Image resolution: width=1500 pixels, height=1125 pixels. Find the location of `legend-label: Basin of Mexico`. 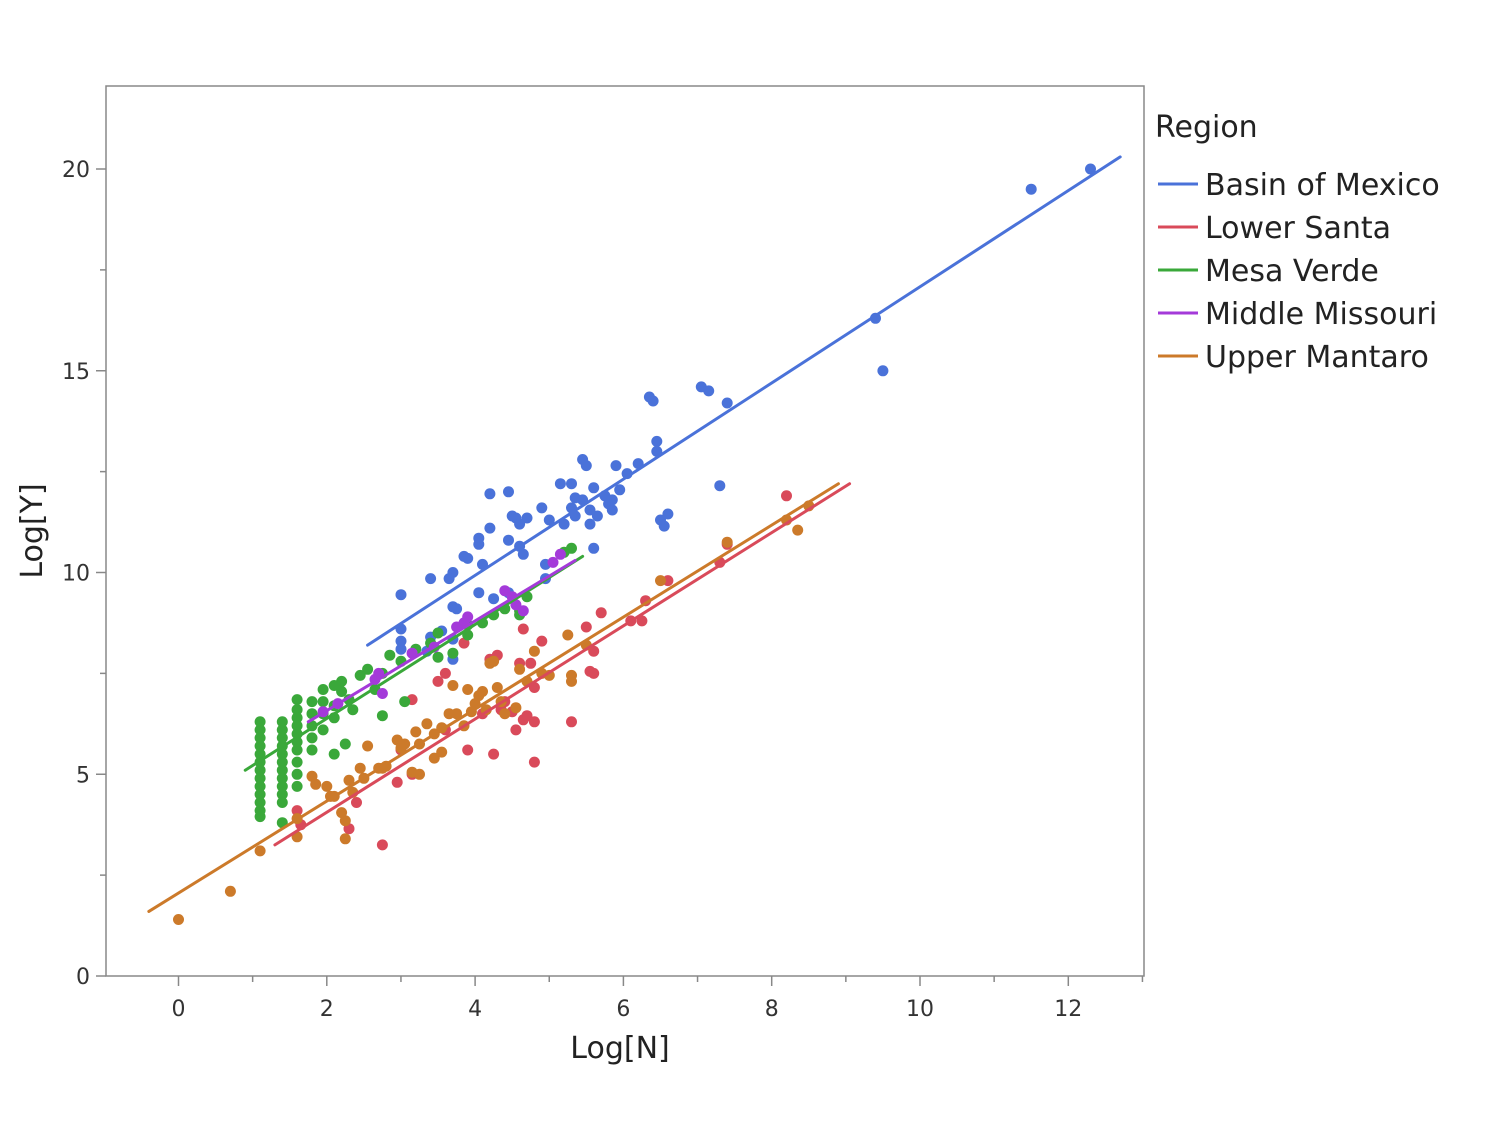

legend-label: Basin of Mexico is located at coordinates (1322, 185).